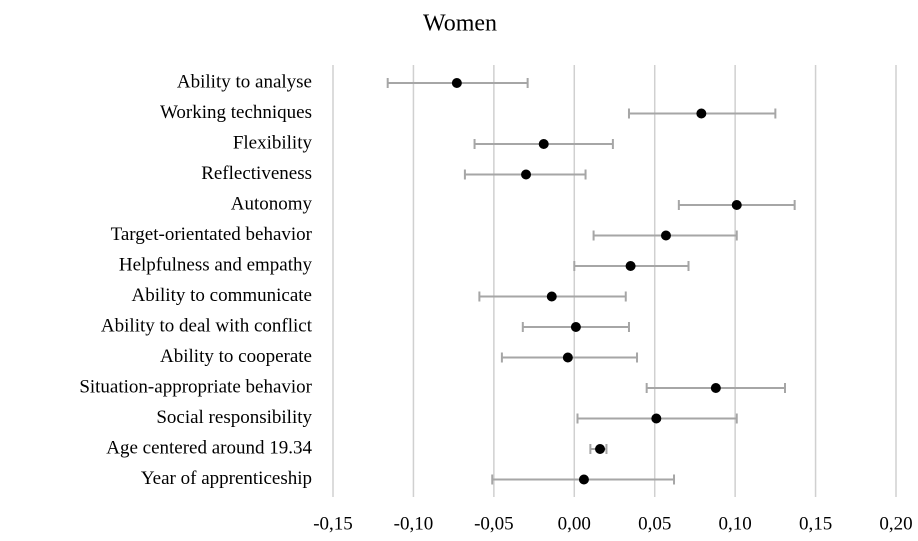 This screenshot has width=918, height=541. Describe the element at coordinates (895, 523) in the screenshot. I see `x-tick-label: 0,20` at that location.